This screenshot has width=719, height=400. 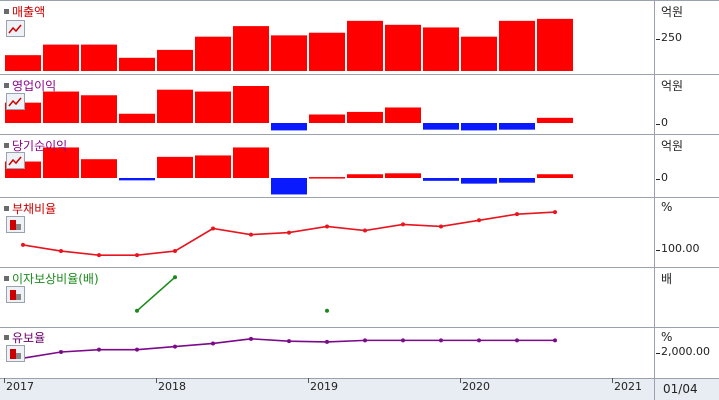 What do you see at coordinates (686, 232) in the screenshot?
I see `debt-ratio-axis: % 100.00` at bounding box center [686, 232].